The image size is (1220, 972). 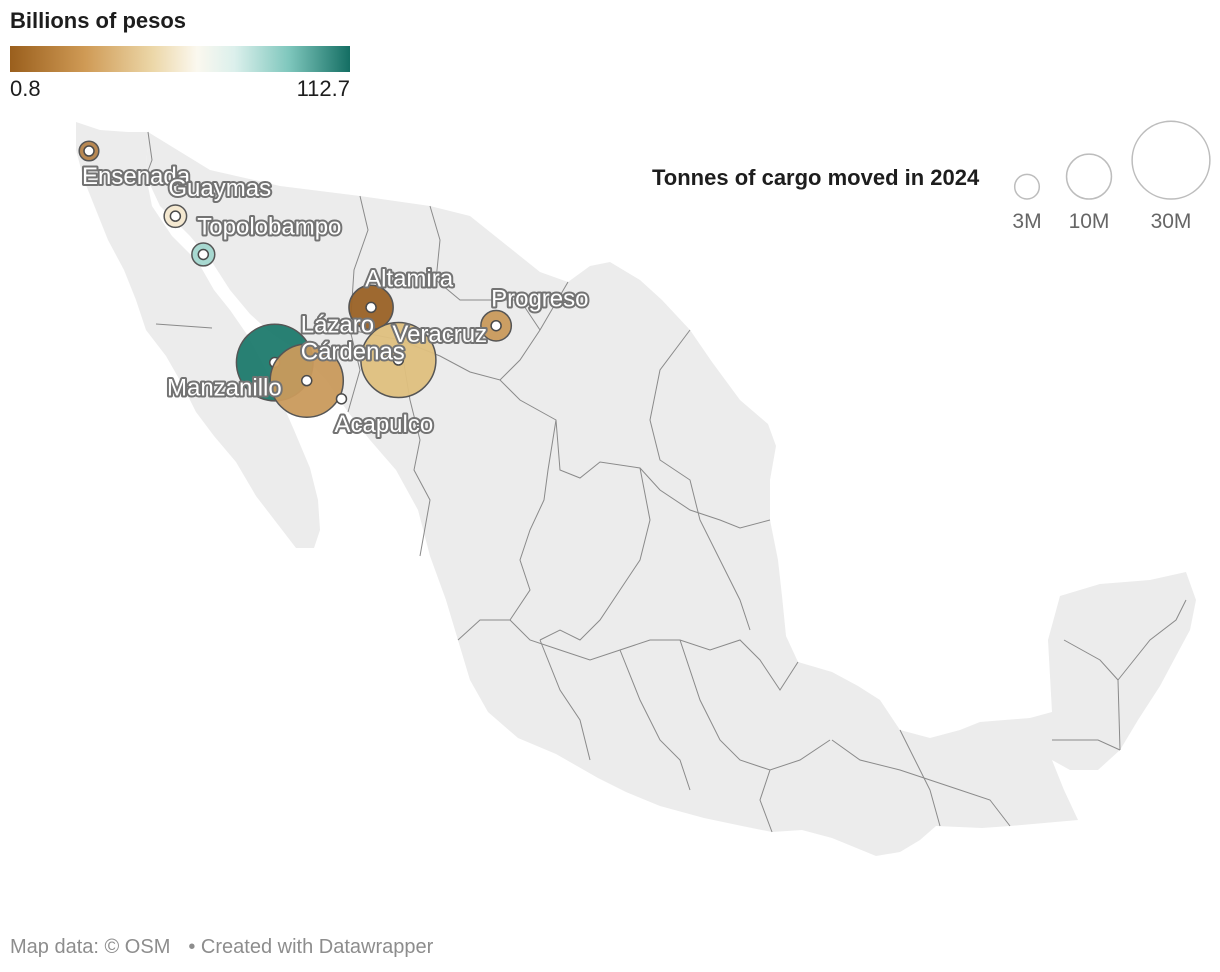 What do you see at coordinates (224, 388) in the screenshot?
I see `port-label: Manzanillo` at bounding box center [224, 388].